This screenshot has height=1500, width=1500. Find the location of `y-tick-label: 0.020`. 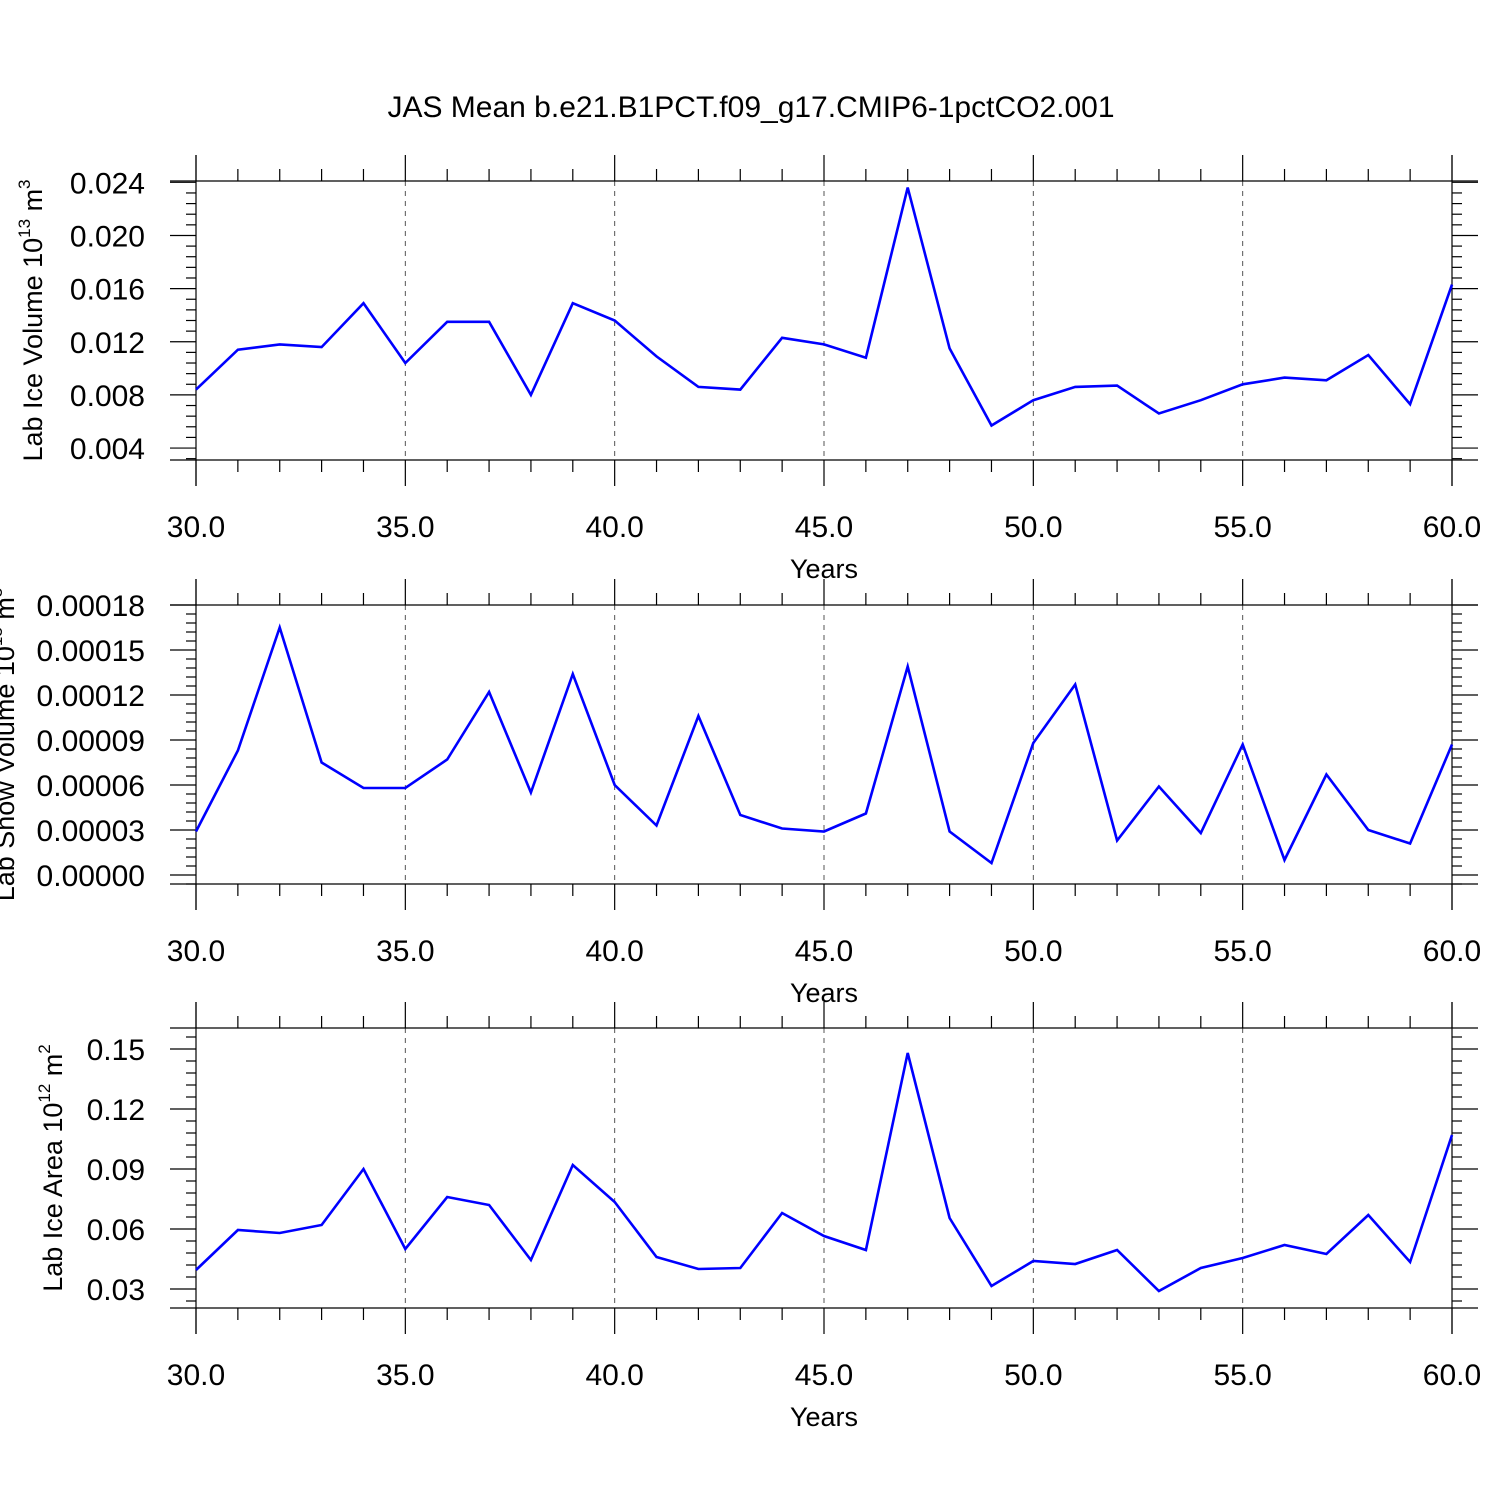

y-tick-label: 0.020 is located at coordinates (107, 236).